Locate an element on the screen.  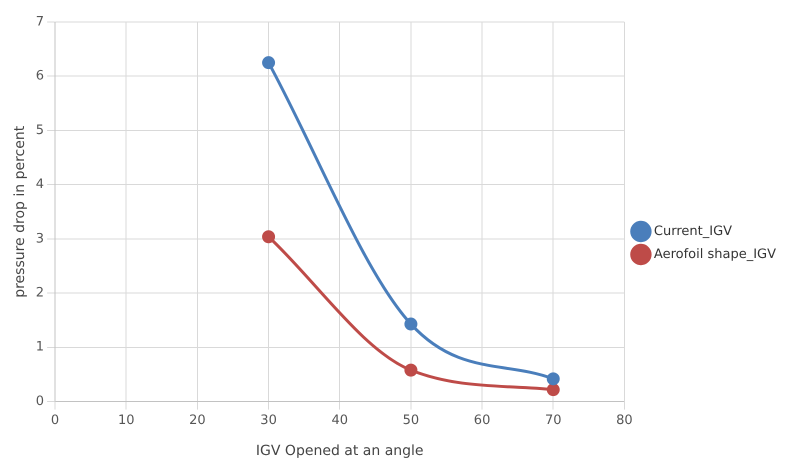
x-tick-label: 20 is located at coordinates (197, 420).